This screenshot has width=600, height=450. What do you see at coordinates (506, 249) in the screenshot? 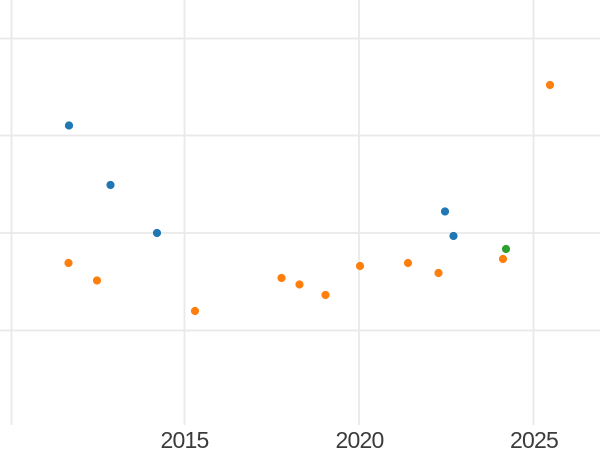
I see `data-point-series-green` at bounding box center [506, 249].